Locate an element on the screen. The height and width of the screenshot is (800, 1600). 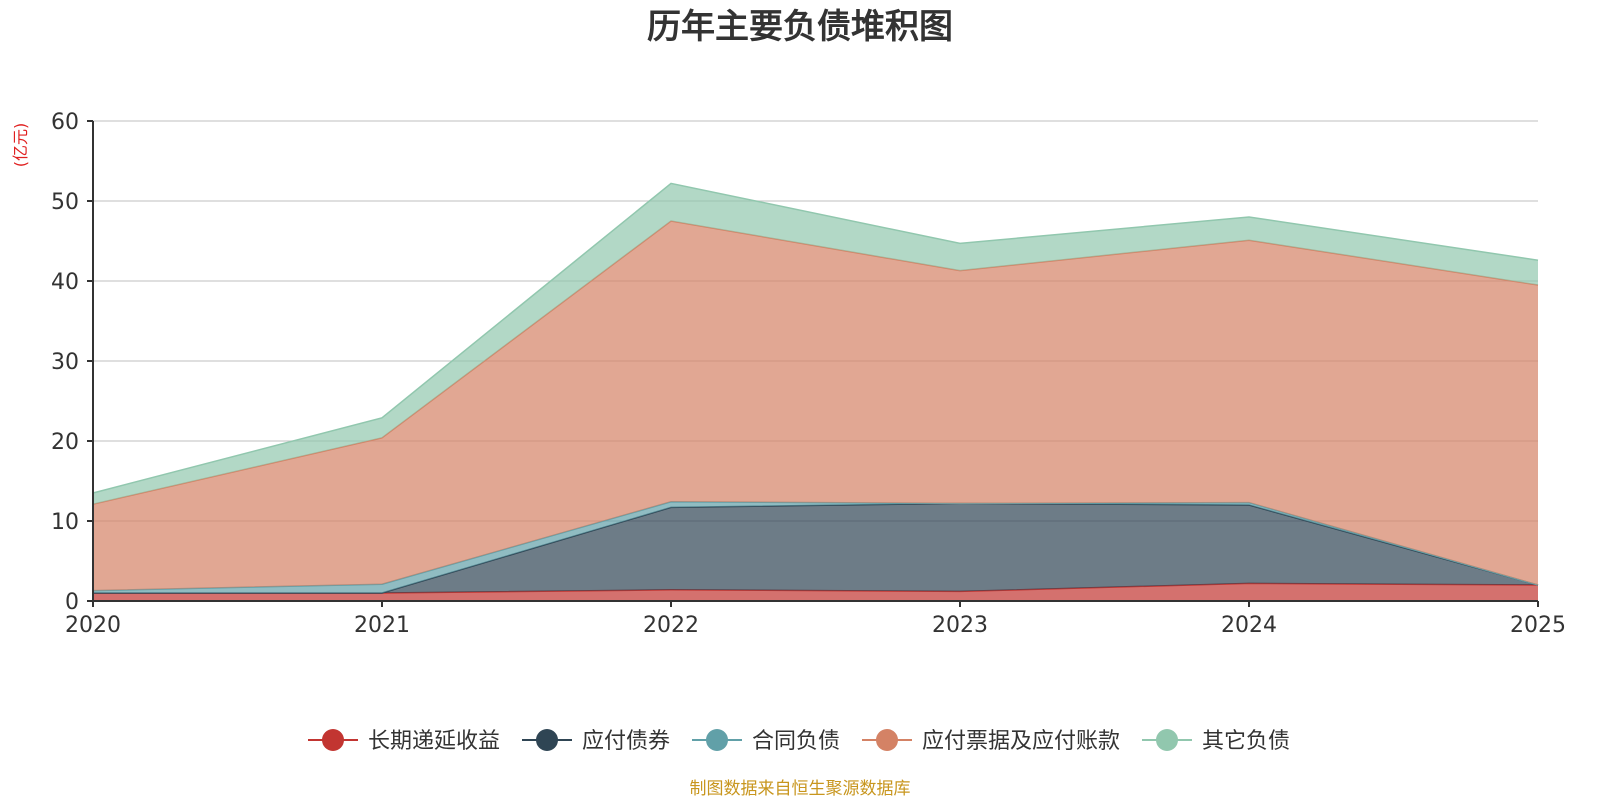
x-tick-label: 2024 is located at coordinates (1249, 625).